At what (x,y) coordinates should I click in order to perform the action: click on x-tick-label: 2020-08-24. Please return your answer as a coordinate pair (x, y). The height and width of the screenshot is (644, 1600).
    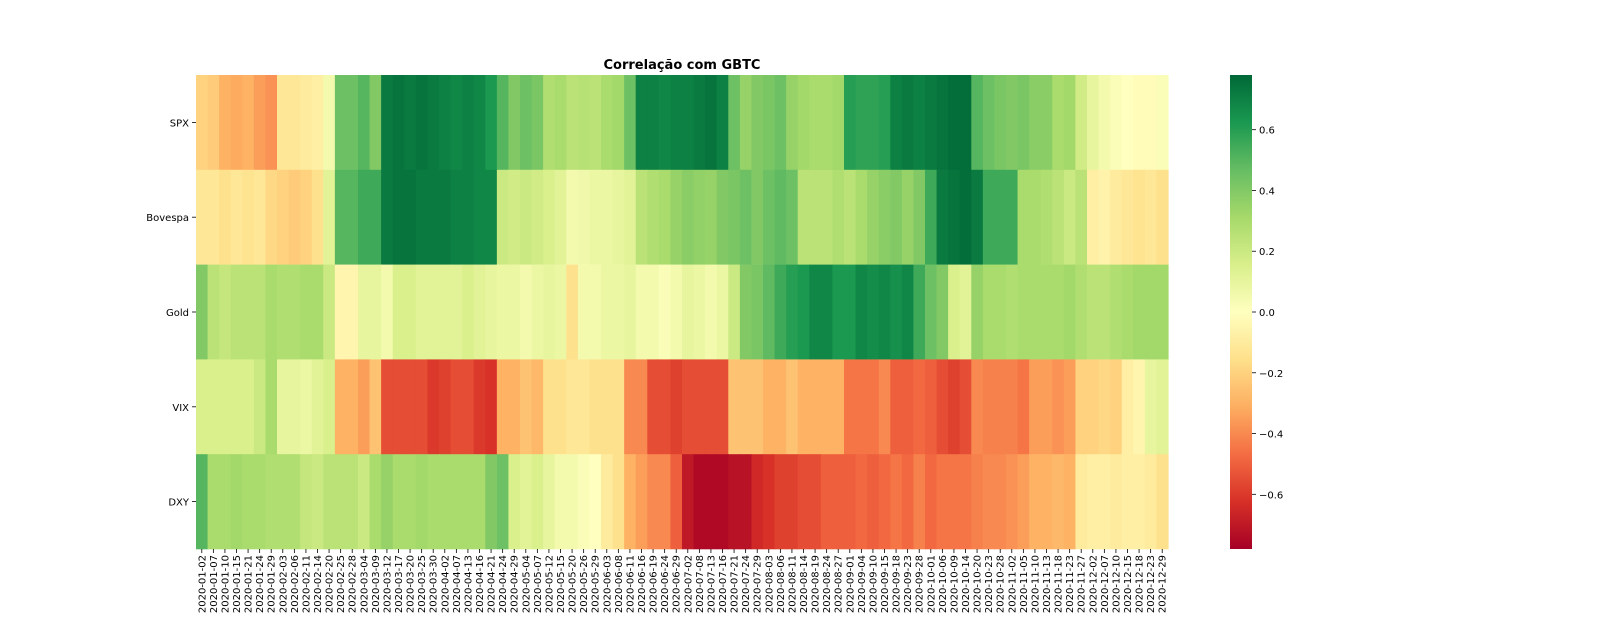
    Looking at the image, I should click on (827, 584).